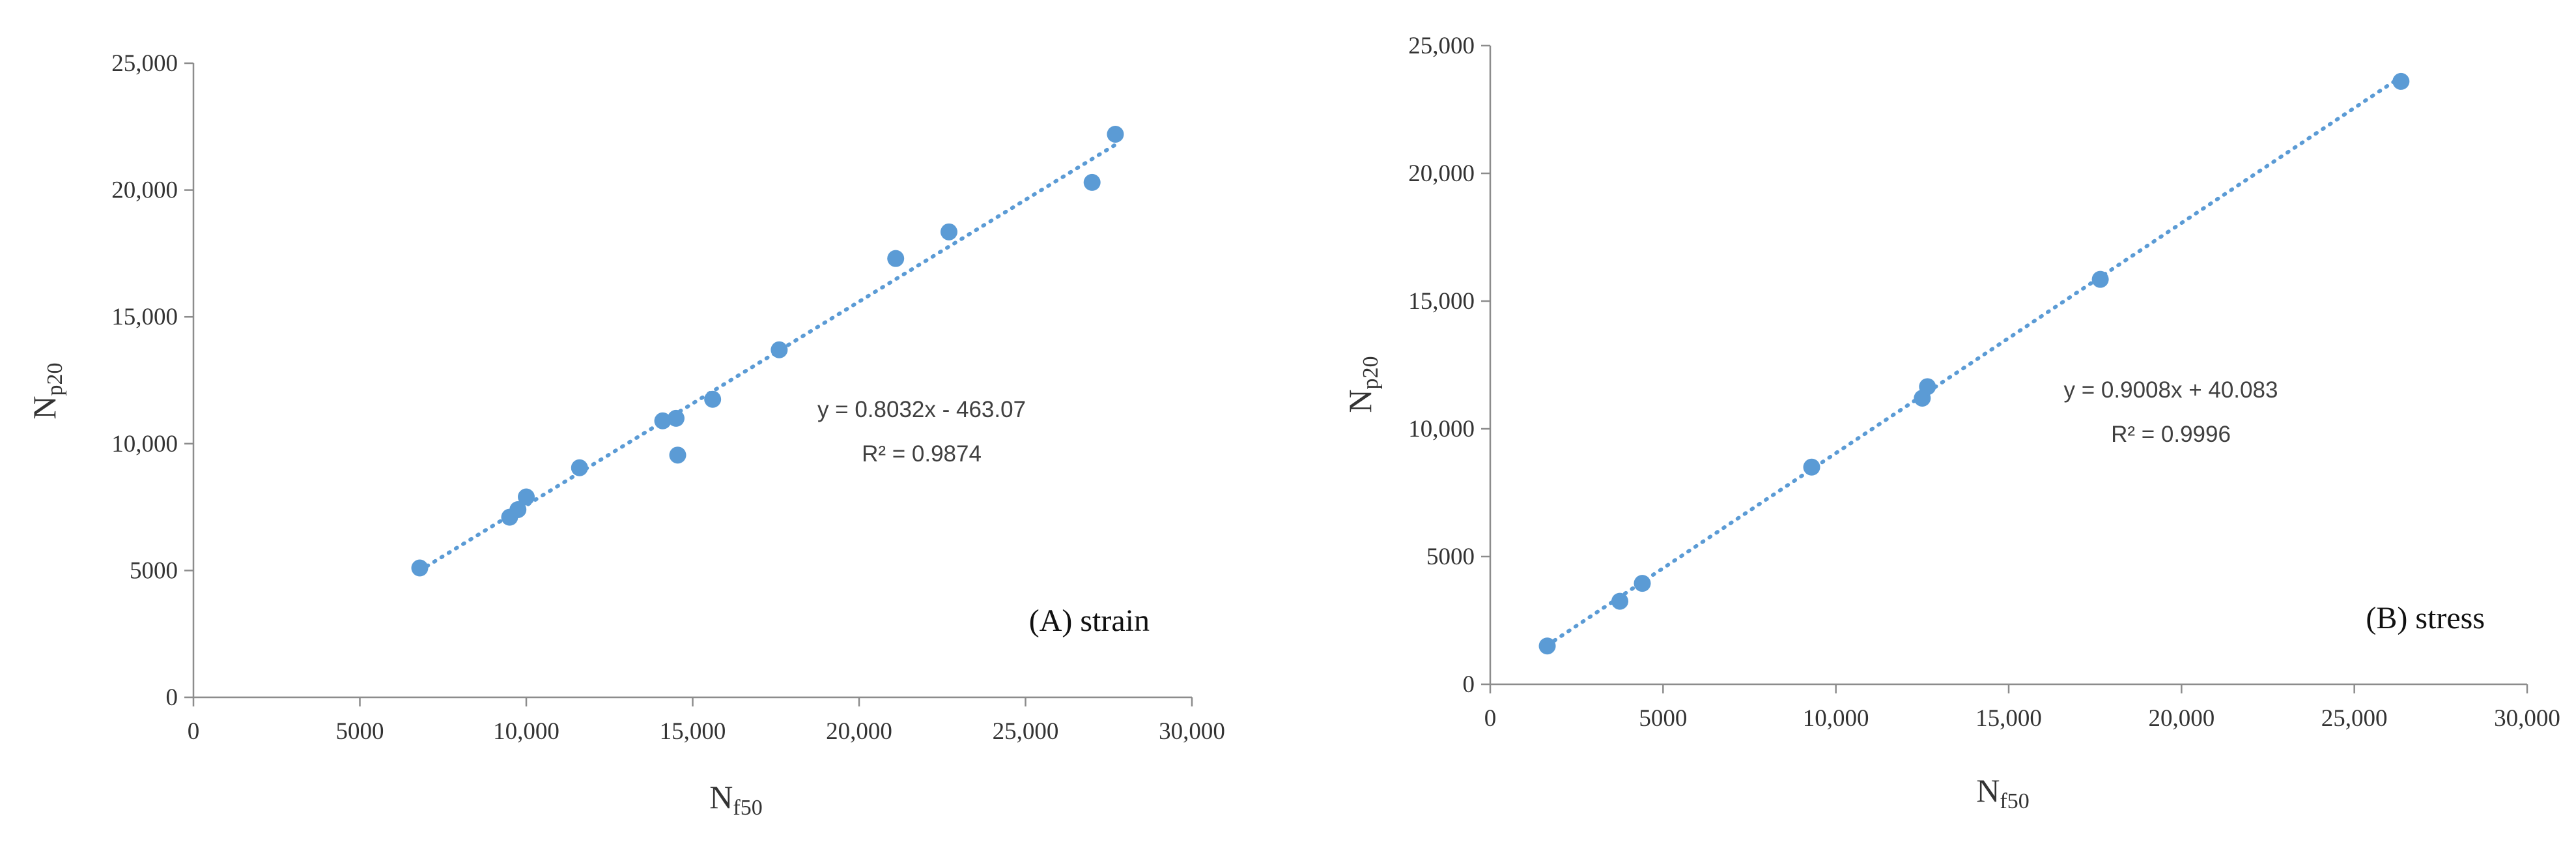 Image resolution: width=2576 pixels, height=842 pixels. What do you see at coordinates (526, 731) in the screenshot?
I see `panel-a-x-tick-label: 10,000` at bounding box center [526, 731].